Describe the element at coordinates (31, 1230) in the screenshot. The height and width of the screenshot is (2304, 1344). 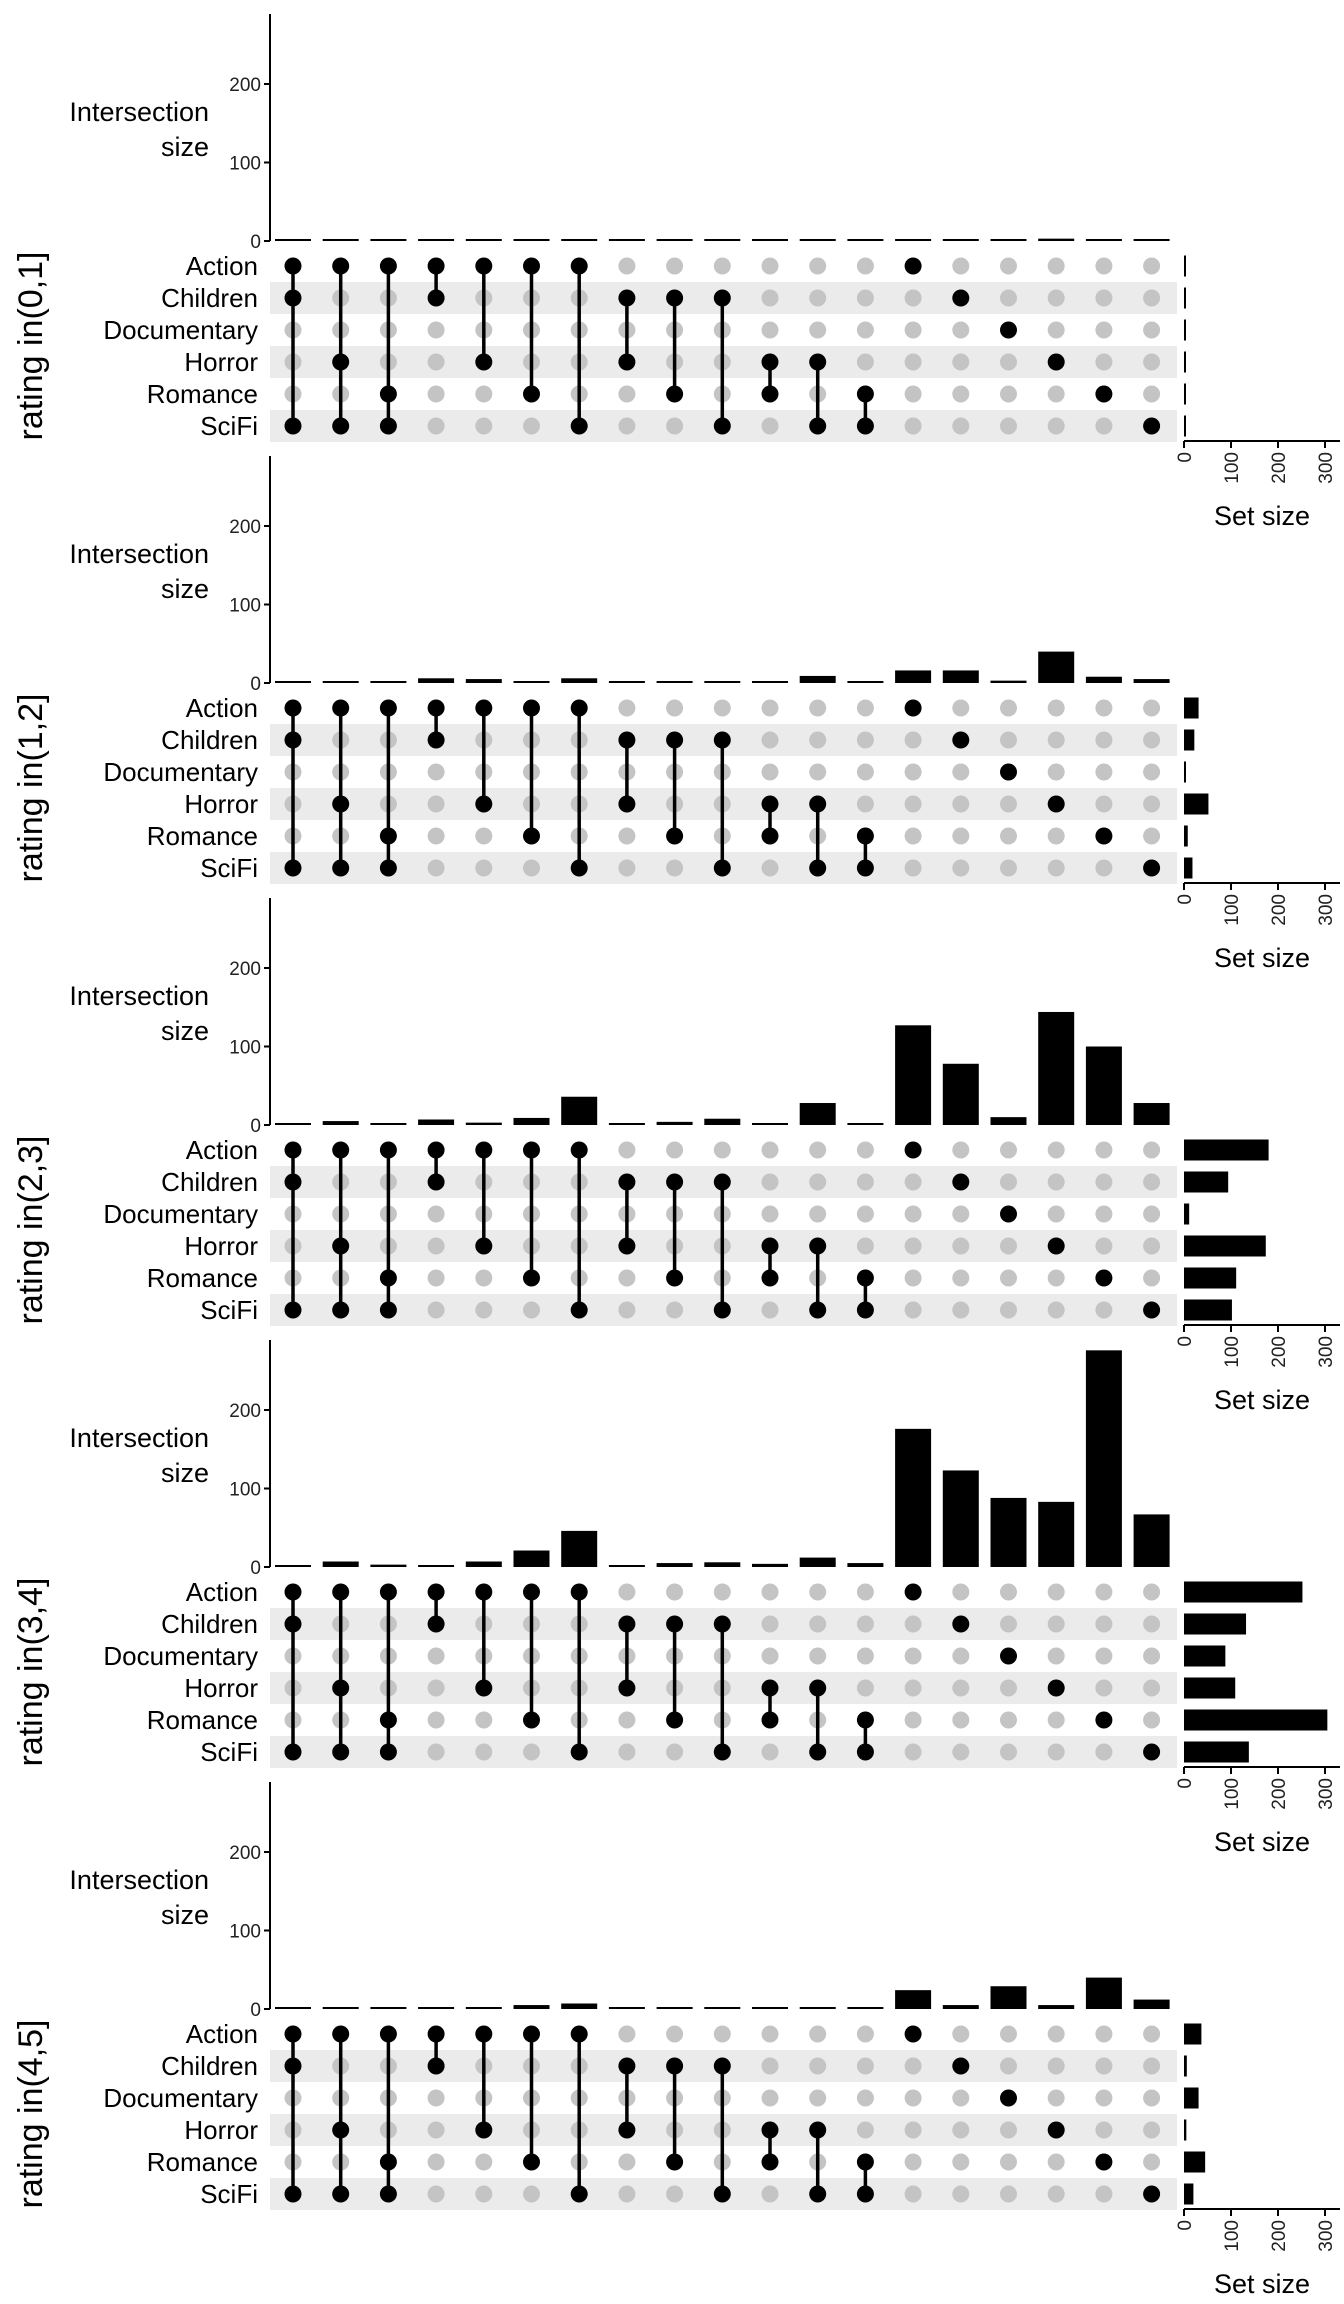
I see `panel-label: rating in(2,3]` at that location.